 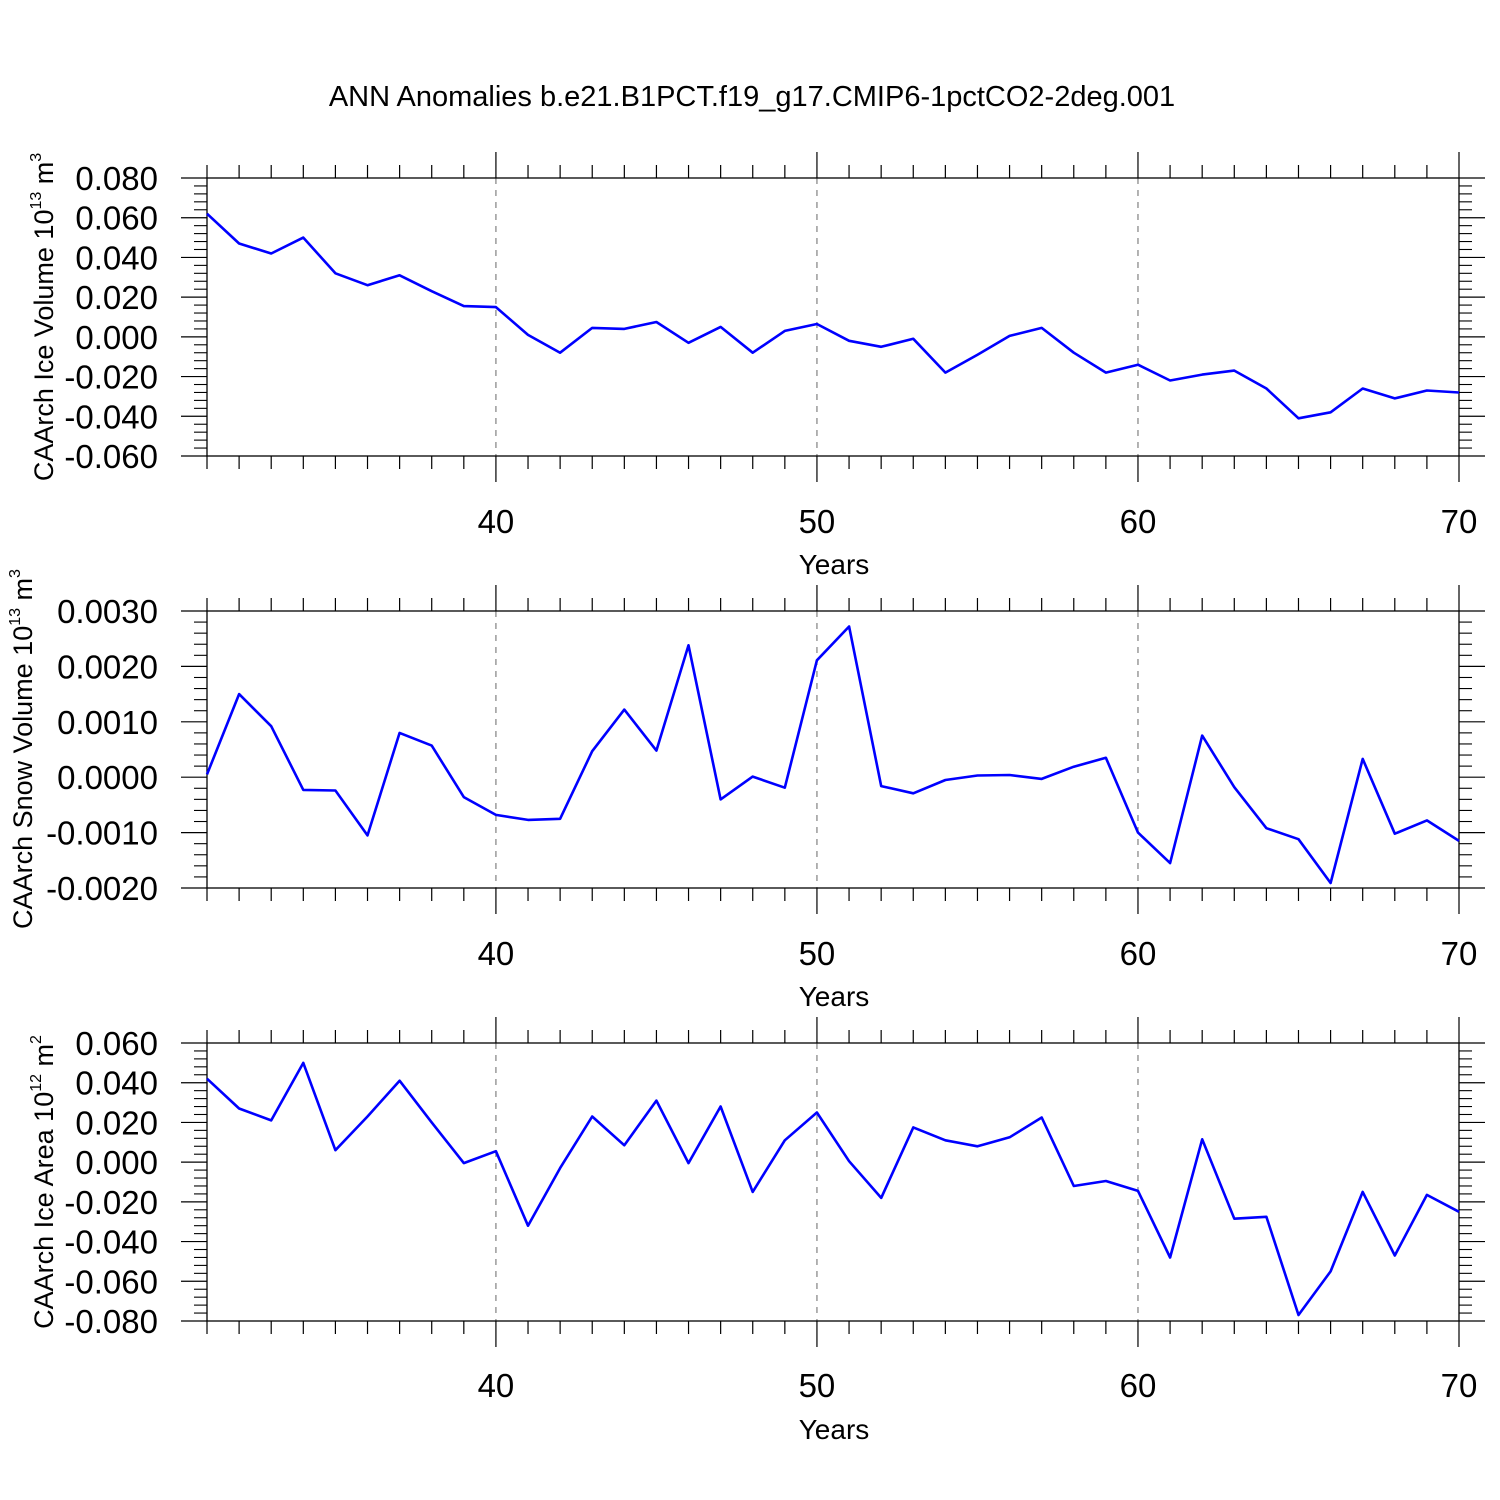 I want to click on y-tick-label: -0.0020, so click(x=102, y=888).